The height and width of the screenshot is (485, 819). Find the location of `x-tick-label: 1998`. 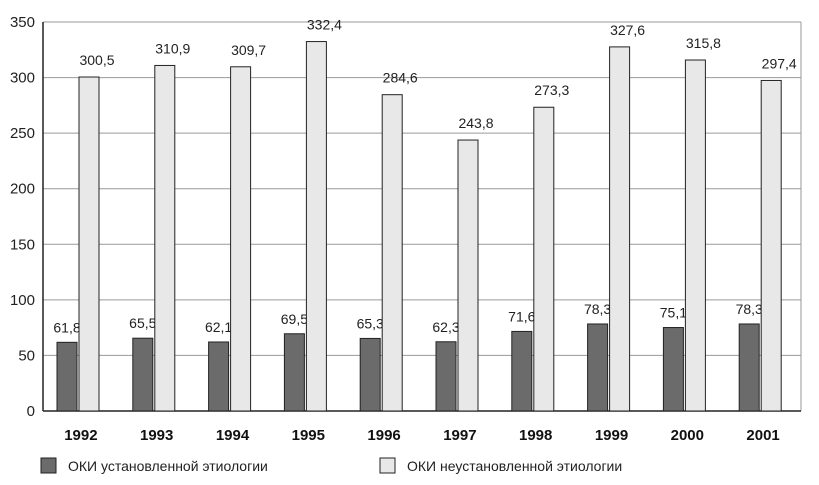

x-tick-label: 1998 is located at coordinates (535, 435).